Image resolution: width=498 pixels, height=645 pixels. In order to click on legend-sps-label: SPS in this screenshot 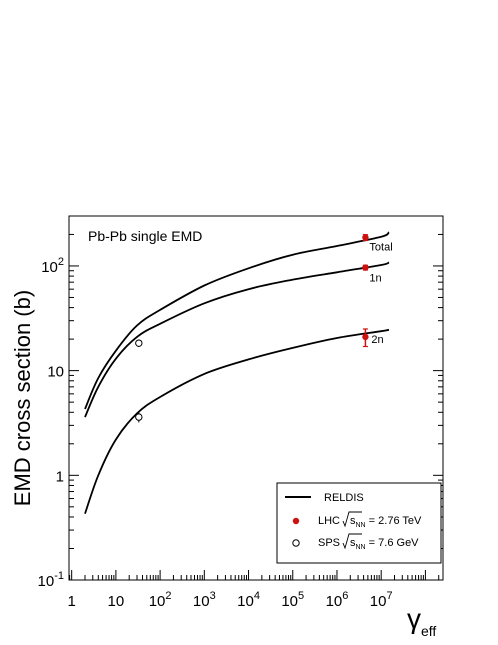, I will do `click(329, 543)`.